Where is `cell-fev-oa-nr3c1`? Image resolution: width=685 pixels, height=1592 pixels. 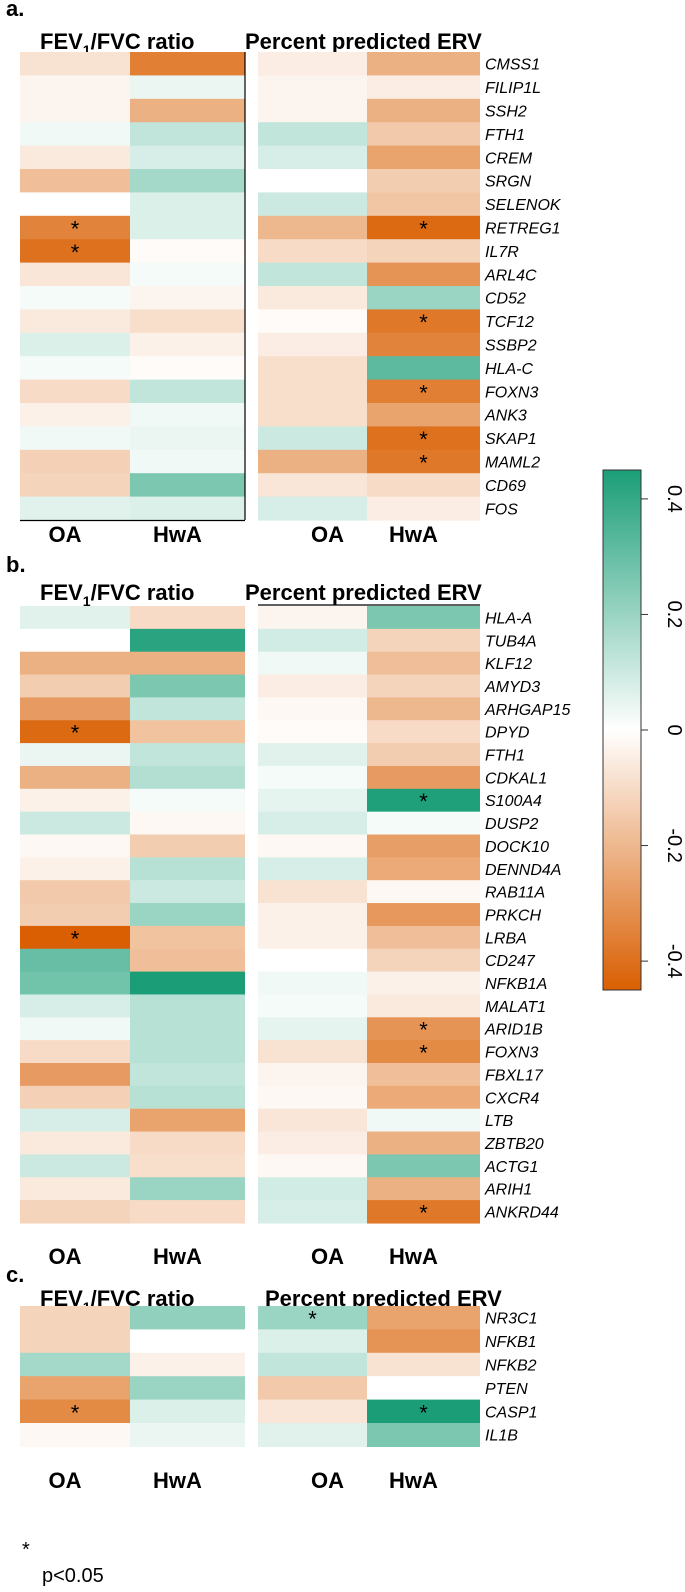 cell-fev-oa-nr3c1 is located at coordinates (75, 1318).